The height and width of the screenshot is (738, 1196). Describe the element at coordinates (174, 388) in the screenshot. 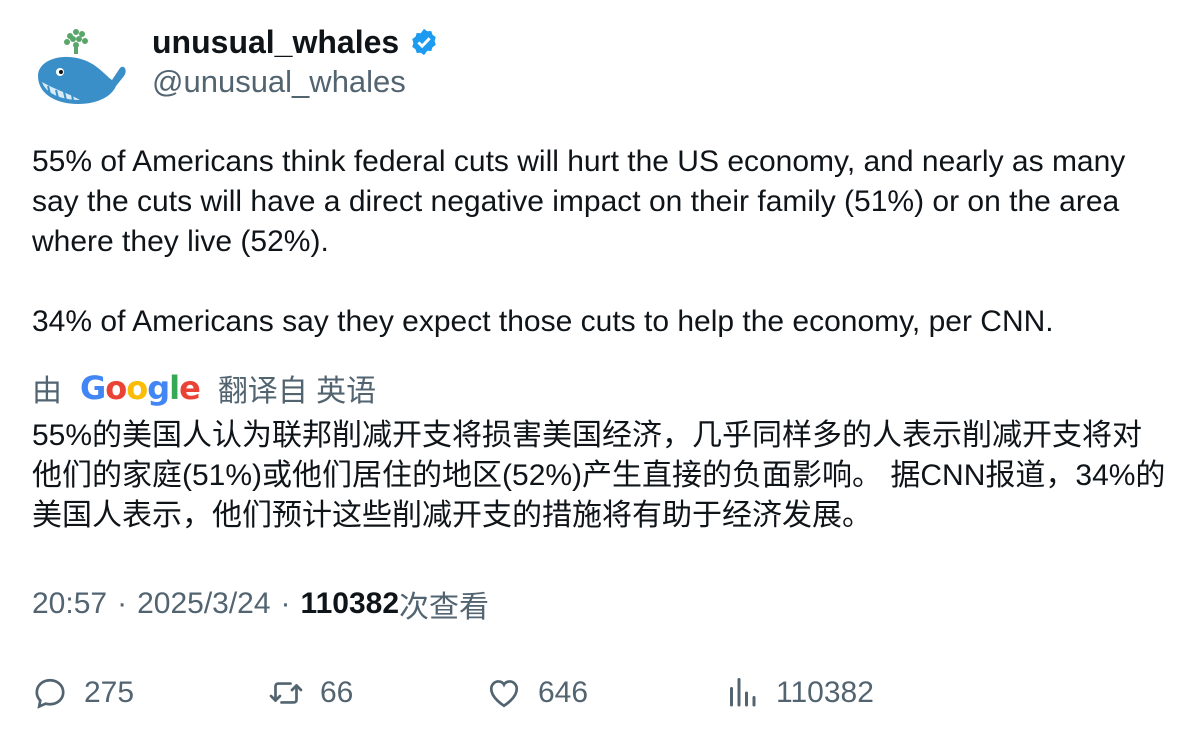

I see `google-letter: l` at that location.